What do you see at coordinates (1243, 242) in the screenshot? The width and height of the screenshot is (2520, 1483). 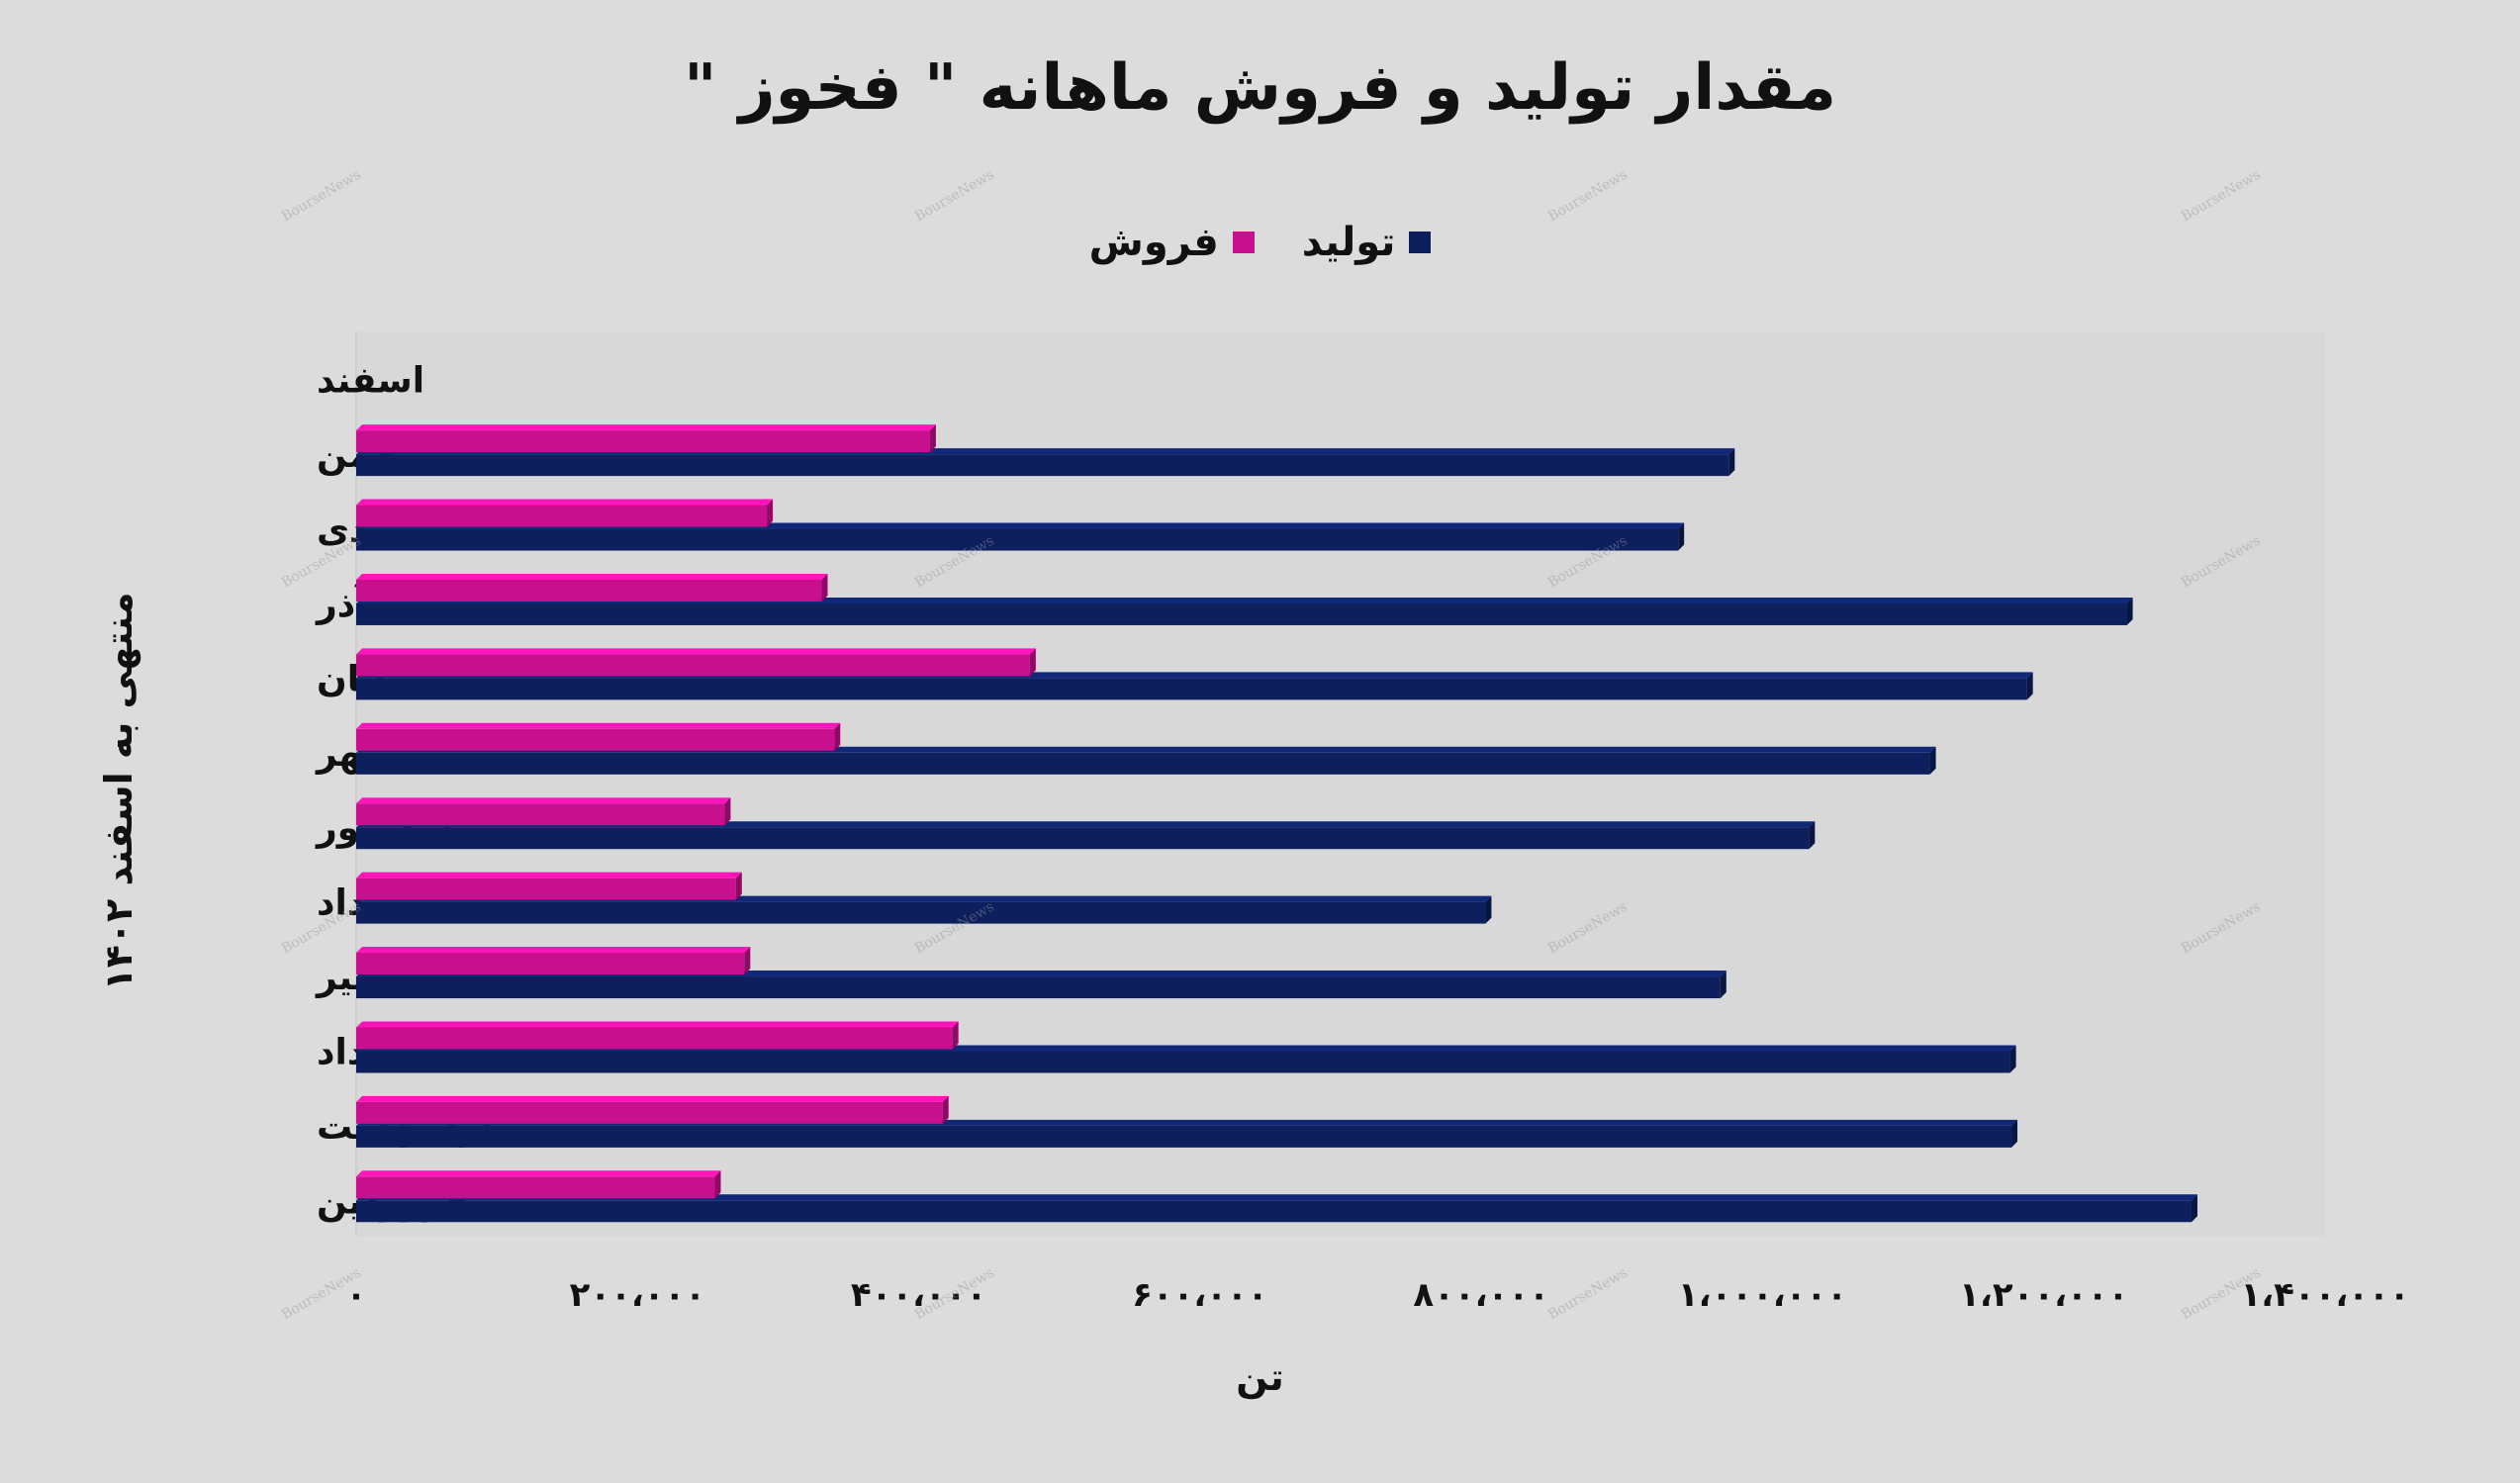 I see `legend-swatch-sales` at bounding box center [1243, 242].